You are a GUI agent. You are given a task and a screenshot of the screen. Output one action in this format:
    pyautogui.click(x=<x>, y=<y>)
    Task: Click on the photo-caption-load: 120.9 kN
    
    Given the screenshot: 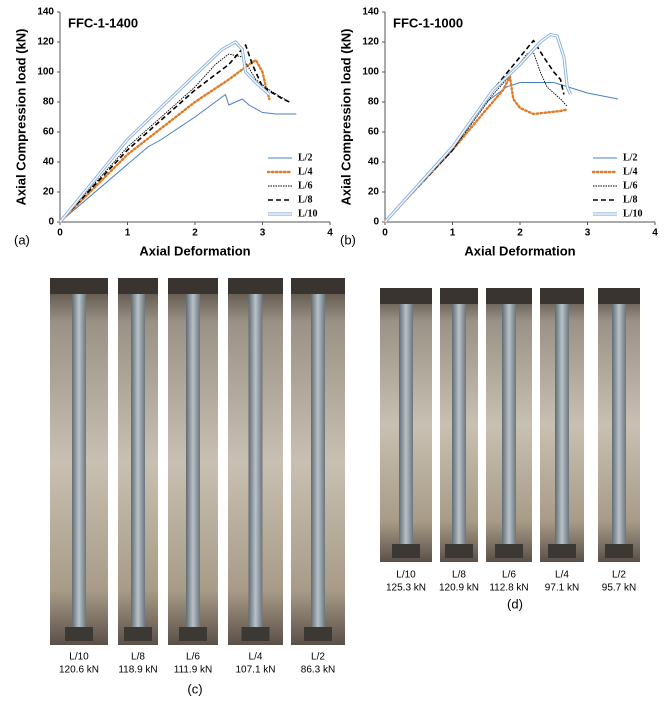 What is the action you would take?
    pyautogui.click(x=459, y=588)
    